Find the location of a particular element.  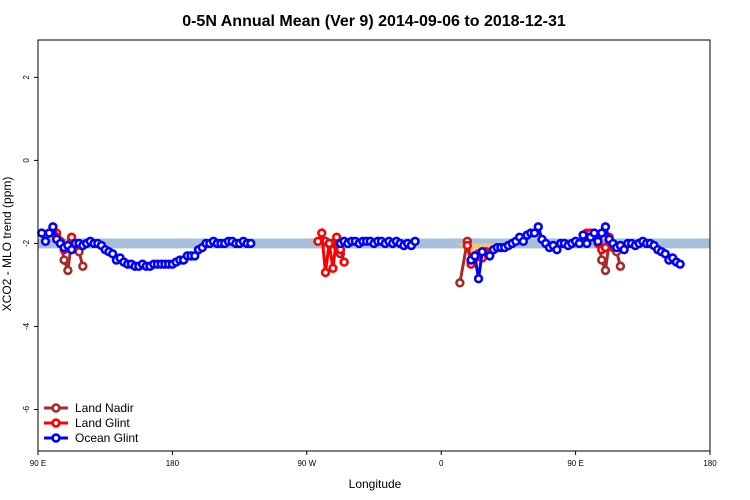

y-tick-label: 0 is located at coordinates (26, 160).